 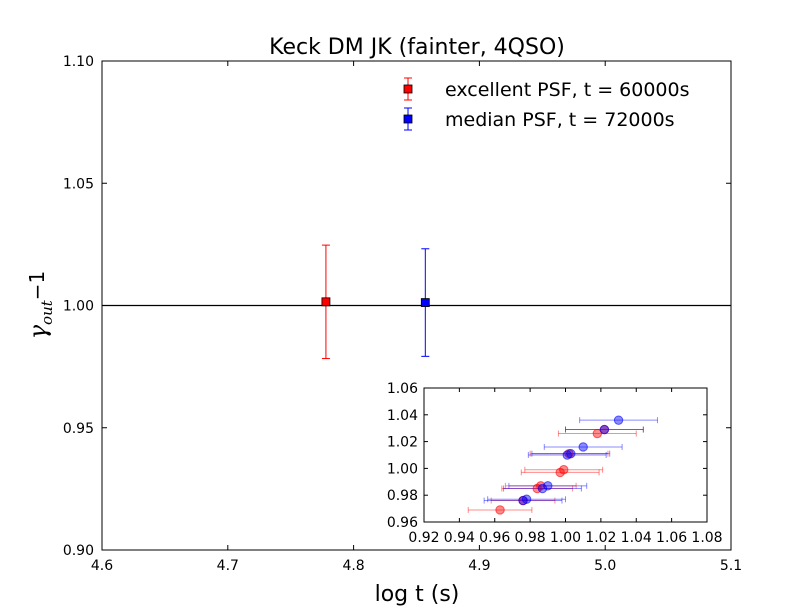 I want to click on x-tick-label: 5.0, so click(x=605, y=566).